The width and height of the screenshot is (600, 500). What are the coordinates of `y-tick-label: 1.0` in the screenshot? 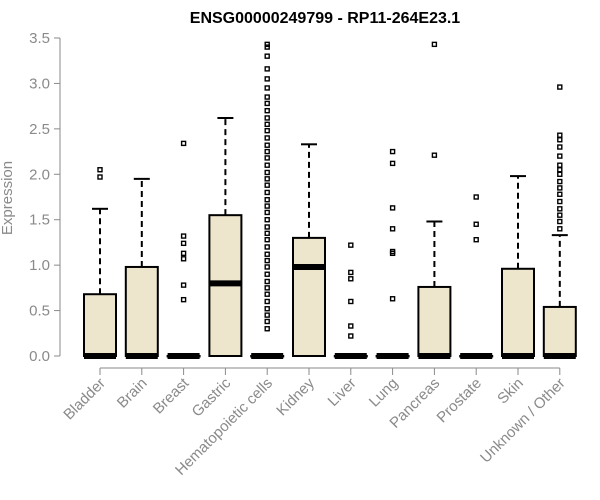 It's located at (39, 265).